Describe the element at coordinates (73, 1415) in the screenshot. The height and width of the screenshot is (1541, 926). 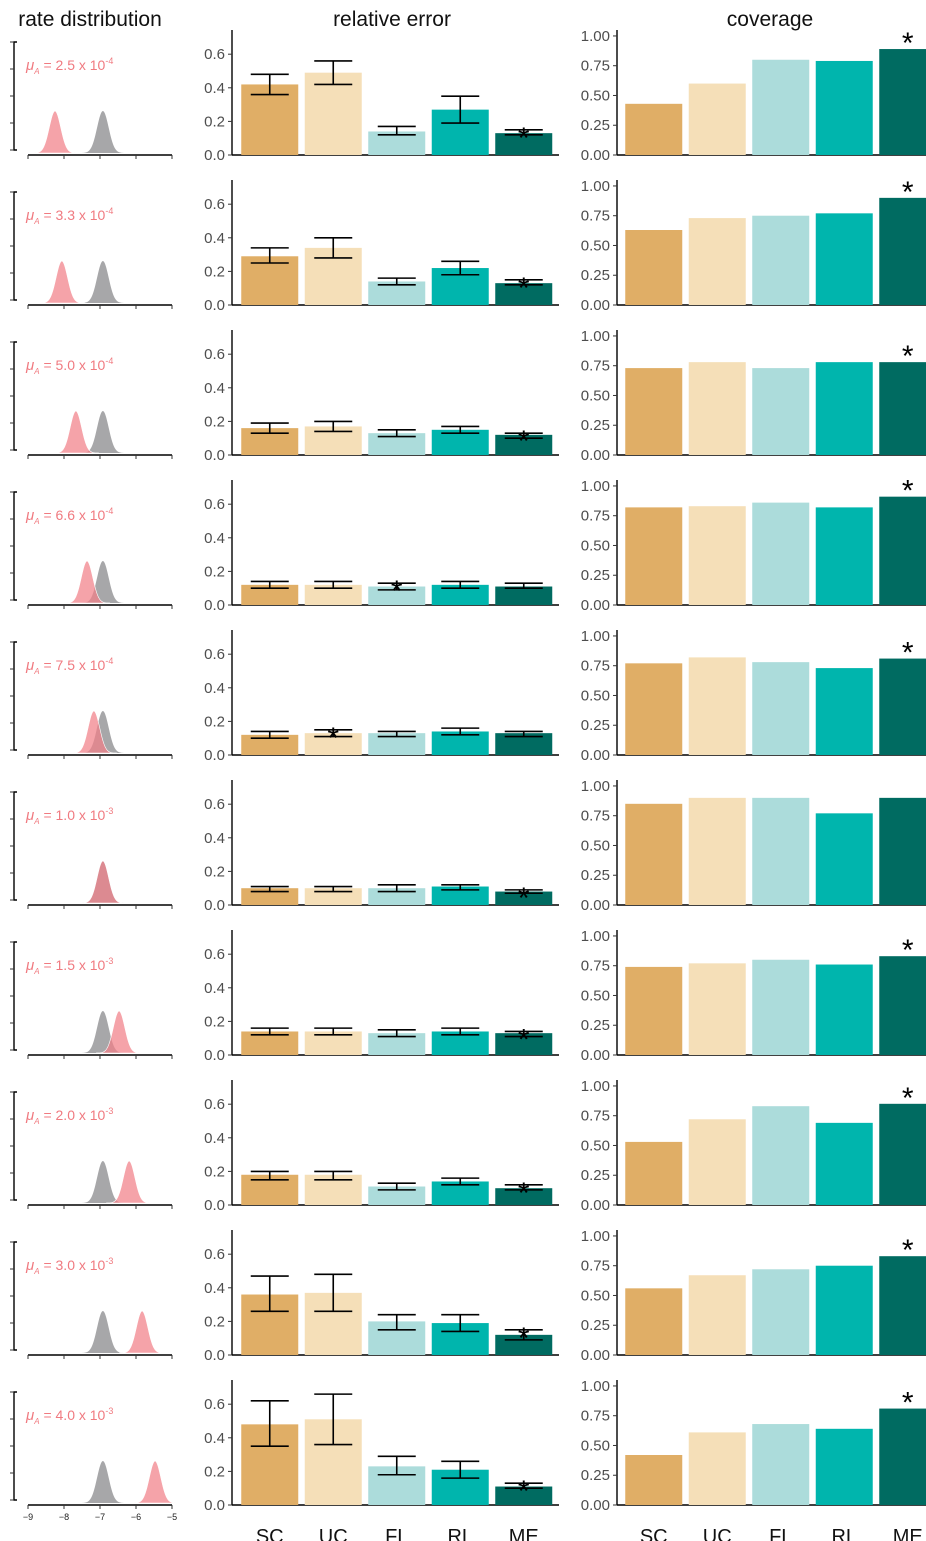
I see `mu-value: = 4.0 x 10` at that location.